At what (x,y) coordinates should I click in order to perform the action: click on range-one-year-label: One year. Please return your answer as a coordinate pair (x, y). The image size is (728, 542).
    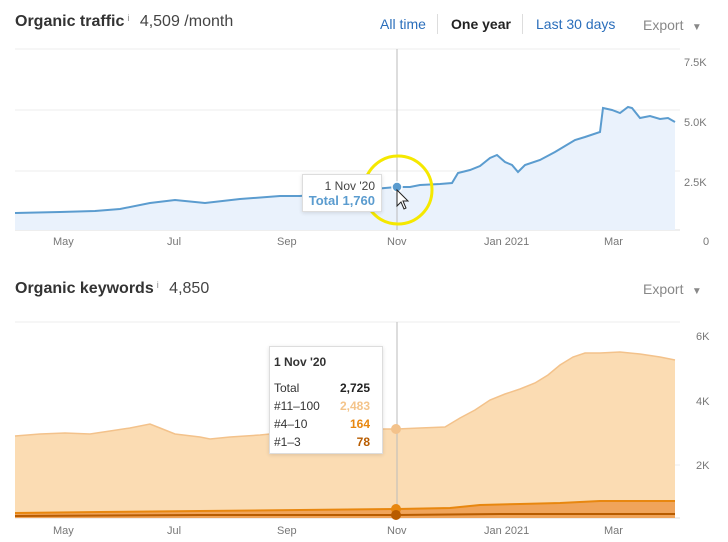
    Looking at the image, I should click on (481, 24).